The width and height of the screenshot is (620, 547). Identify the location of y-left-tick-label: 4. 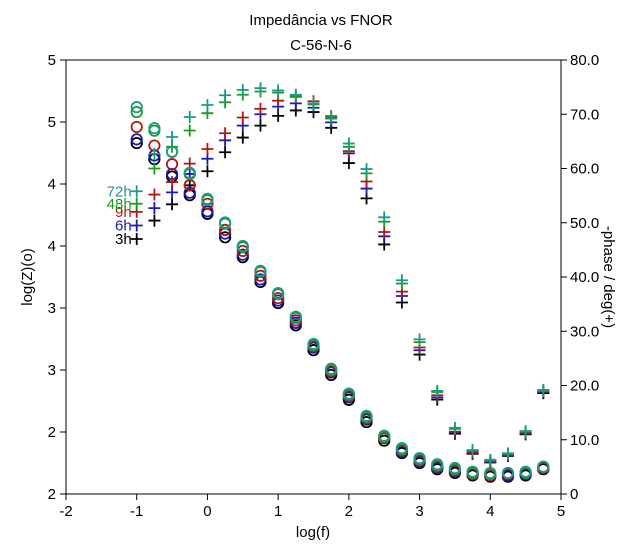
(52, 246).